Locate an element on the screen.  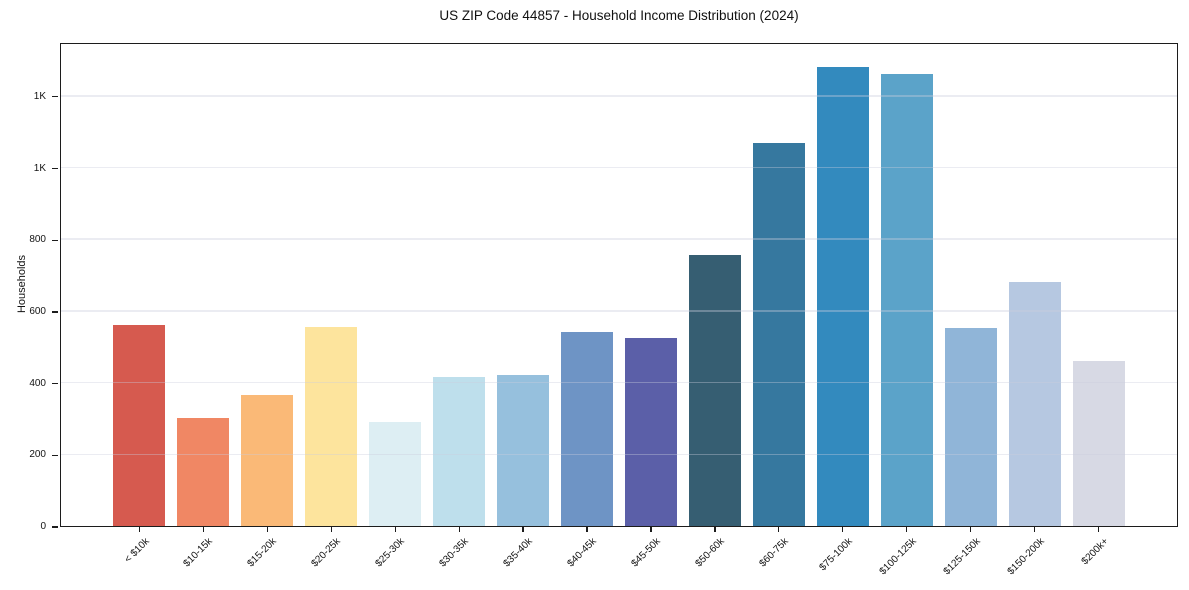
bar-$50-60k is located at coordinates (715, 390).